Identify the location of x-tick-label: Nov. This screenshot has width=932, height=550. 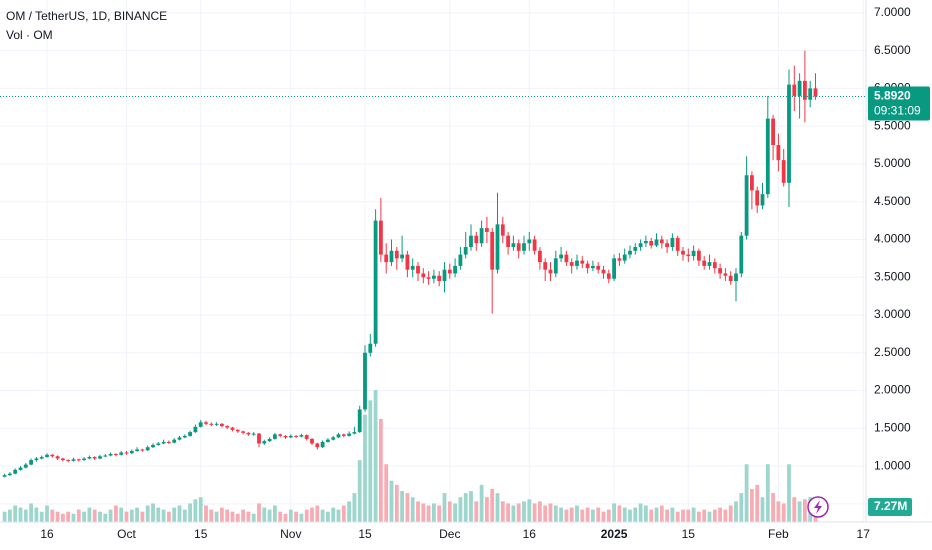
(290, 534).